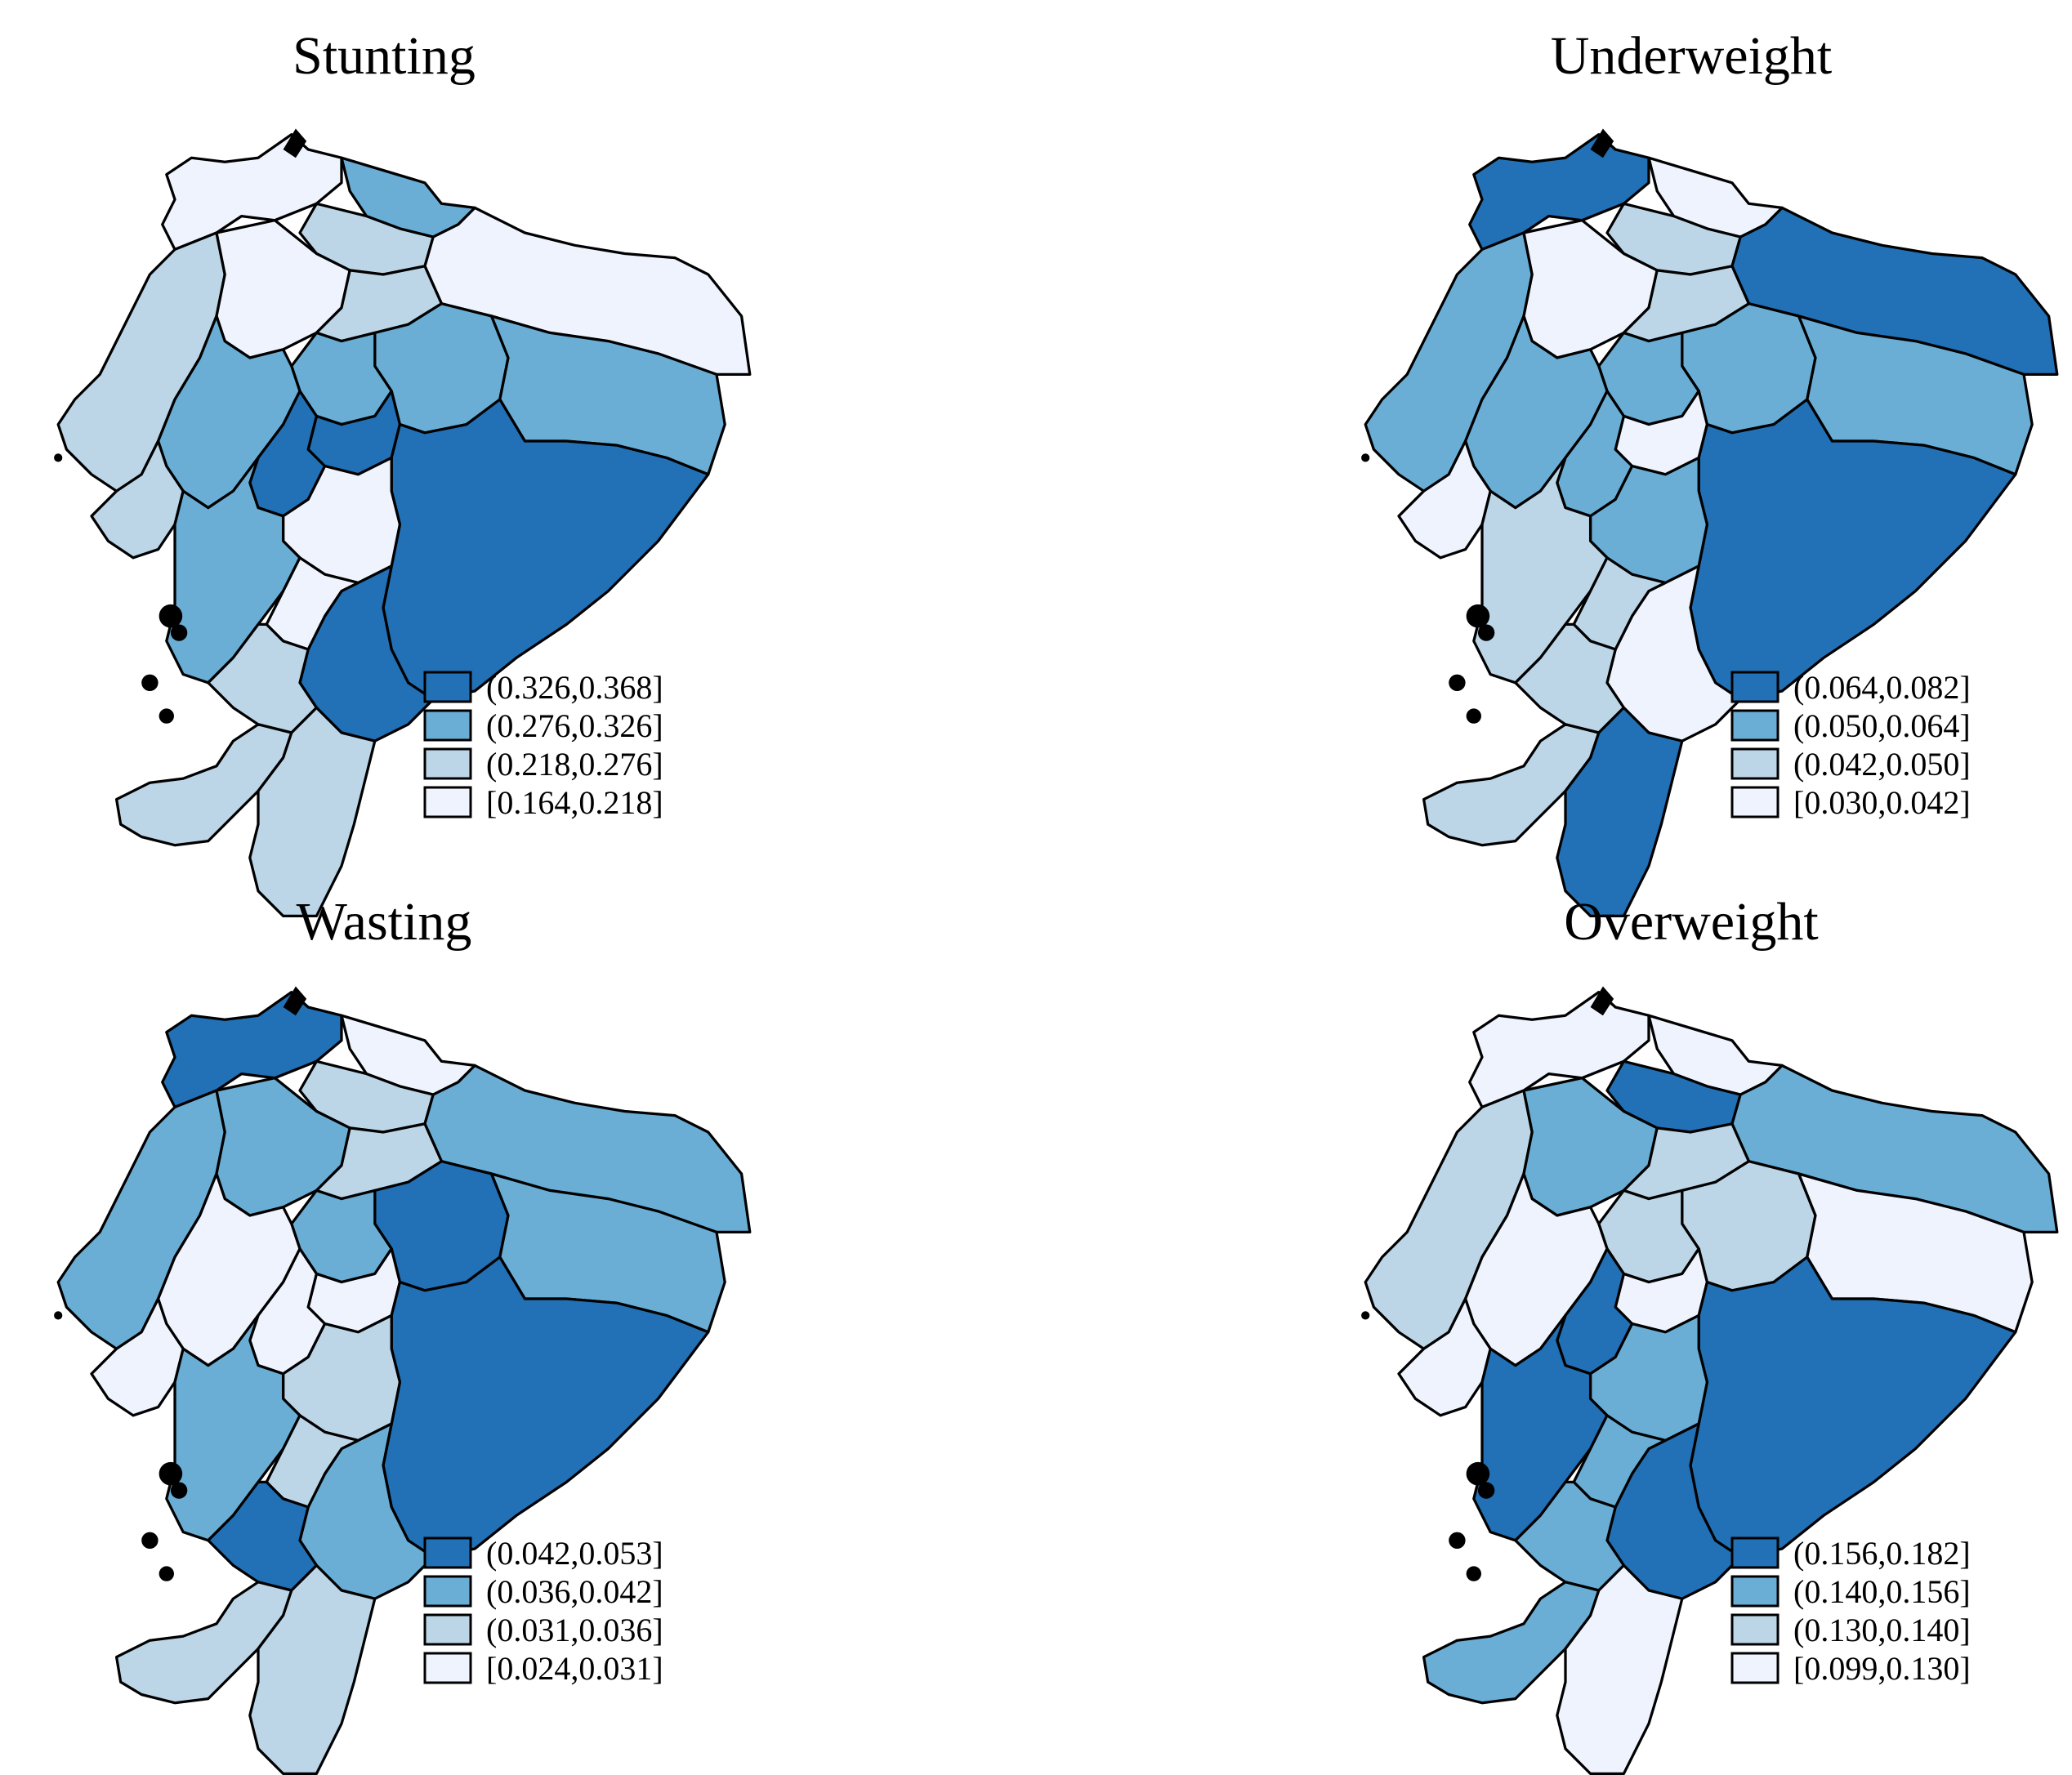  What do you see at coordinates (575, 1553) in the screenshot?
I see `legend-label: (0.042,0.053]` at bounding box center [575, 1553].